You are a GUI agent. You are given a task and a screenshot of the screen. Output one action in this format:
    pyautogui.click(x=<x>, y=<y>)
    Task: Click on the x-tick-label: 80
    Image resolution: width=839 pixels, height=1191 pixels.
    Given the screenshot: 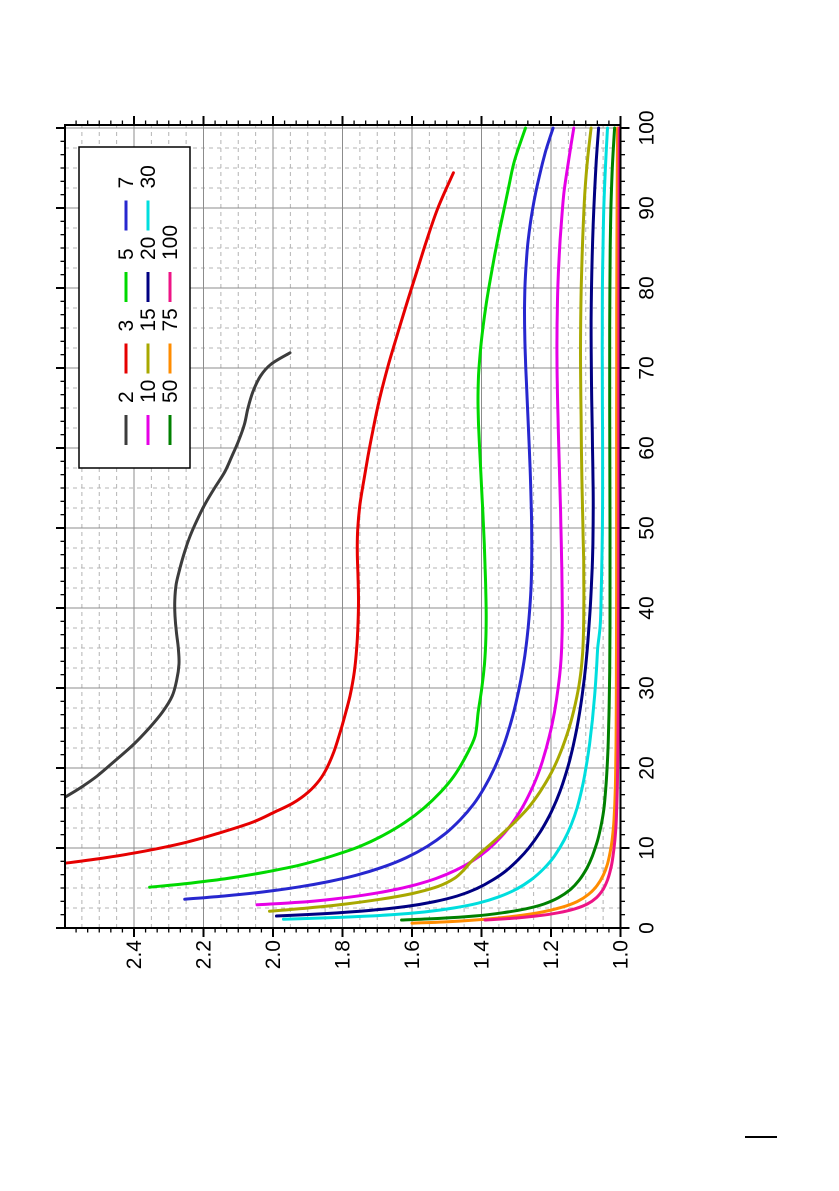 What is the action you would take?
    pyautogui.click(x=647, y=287)
    